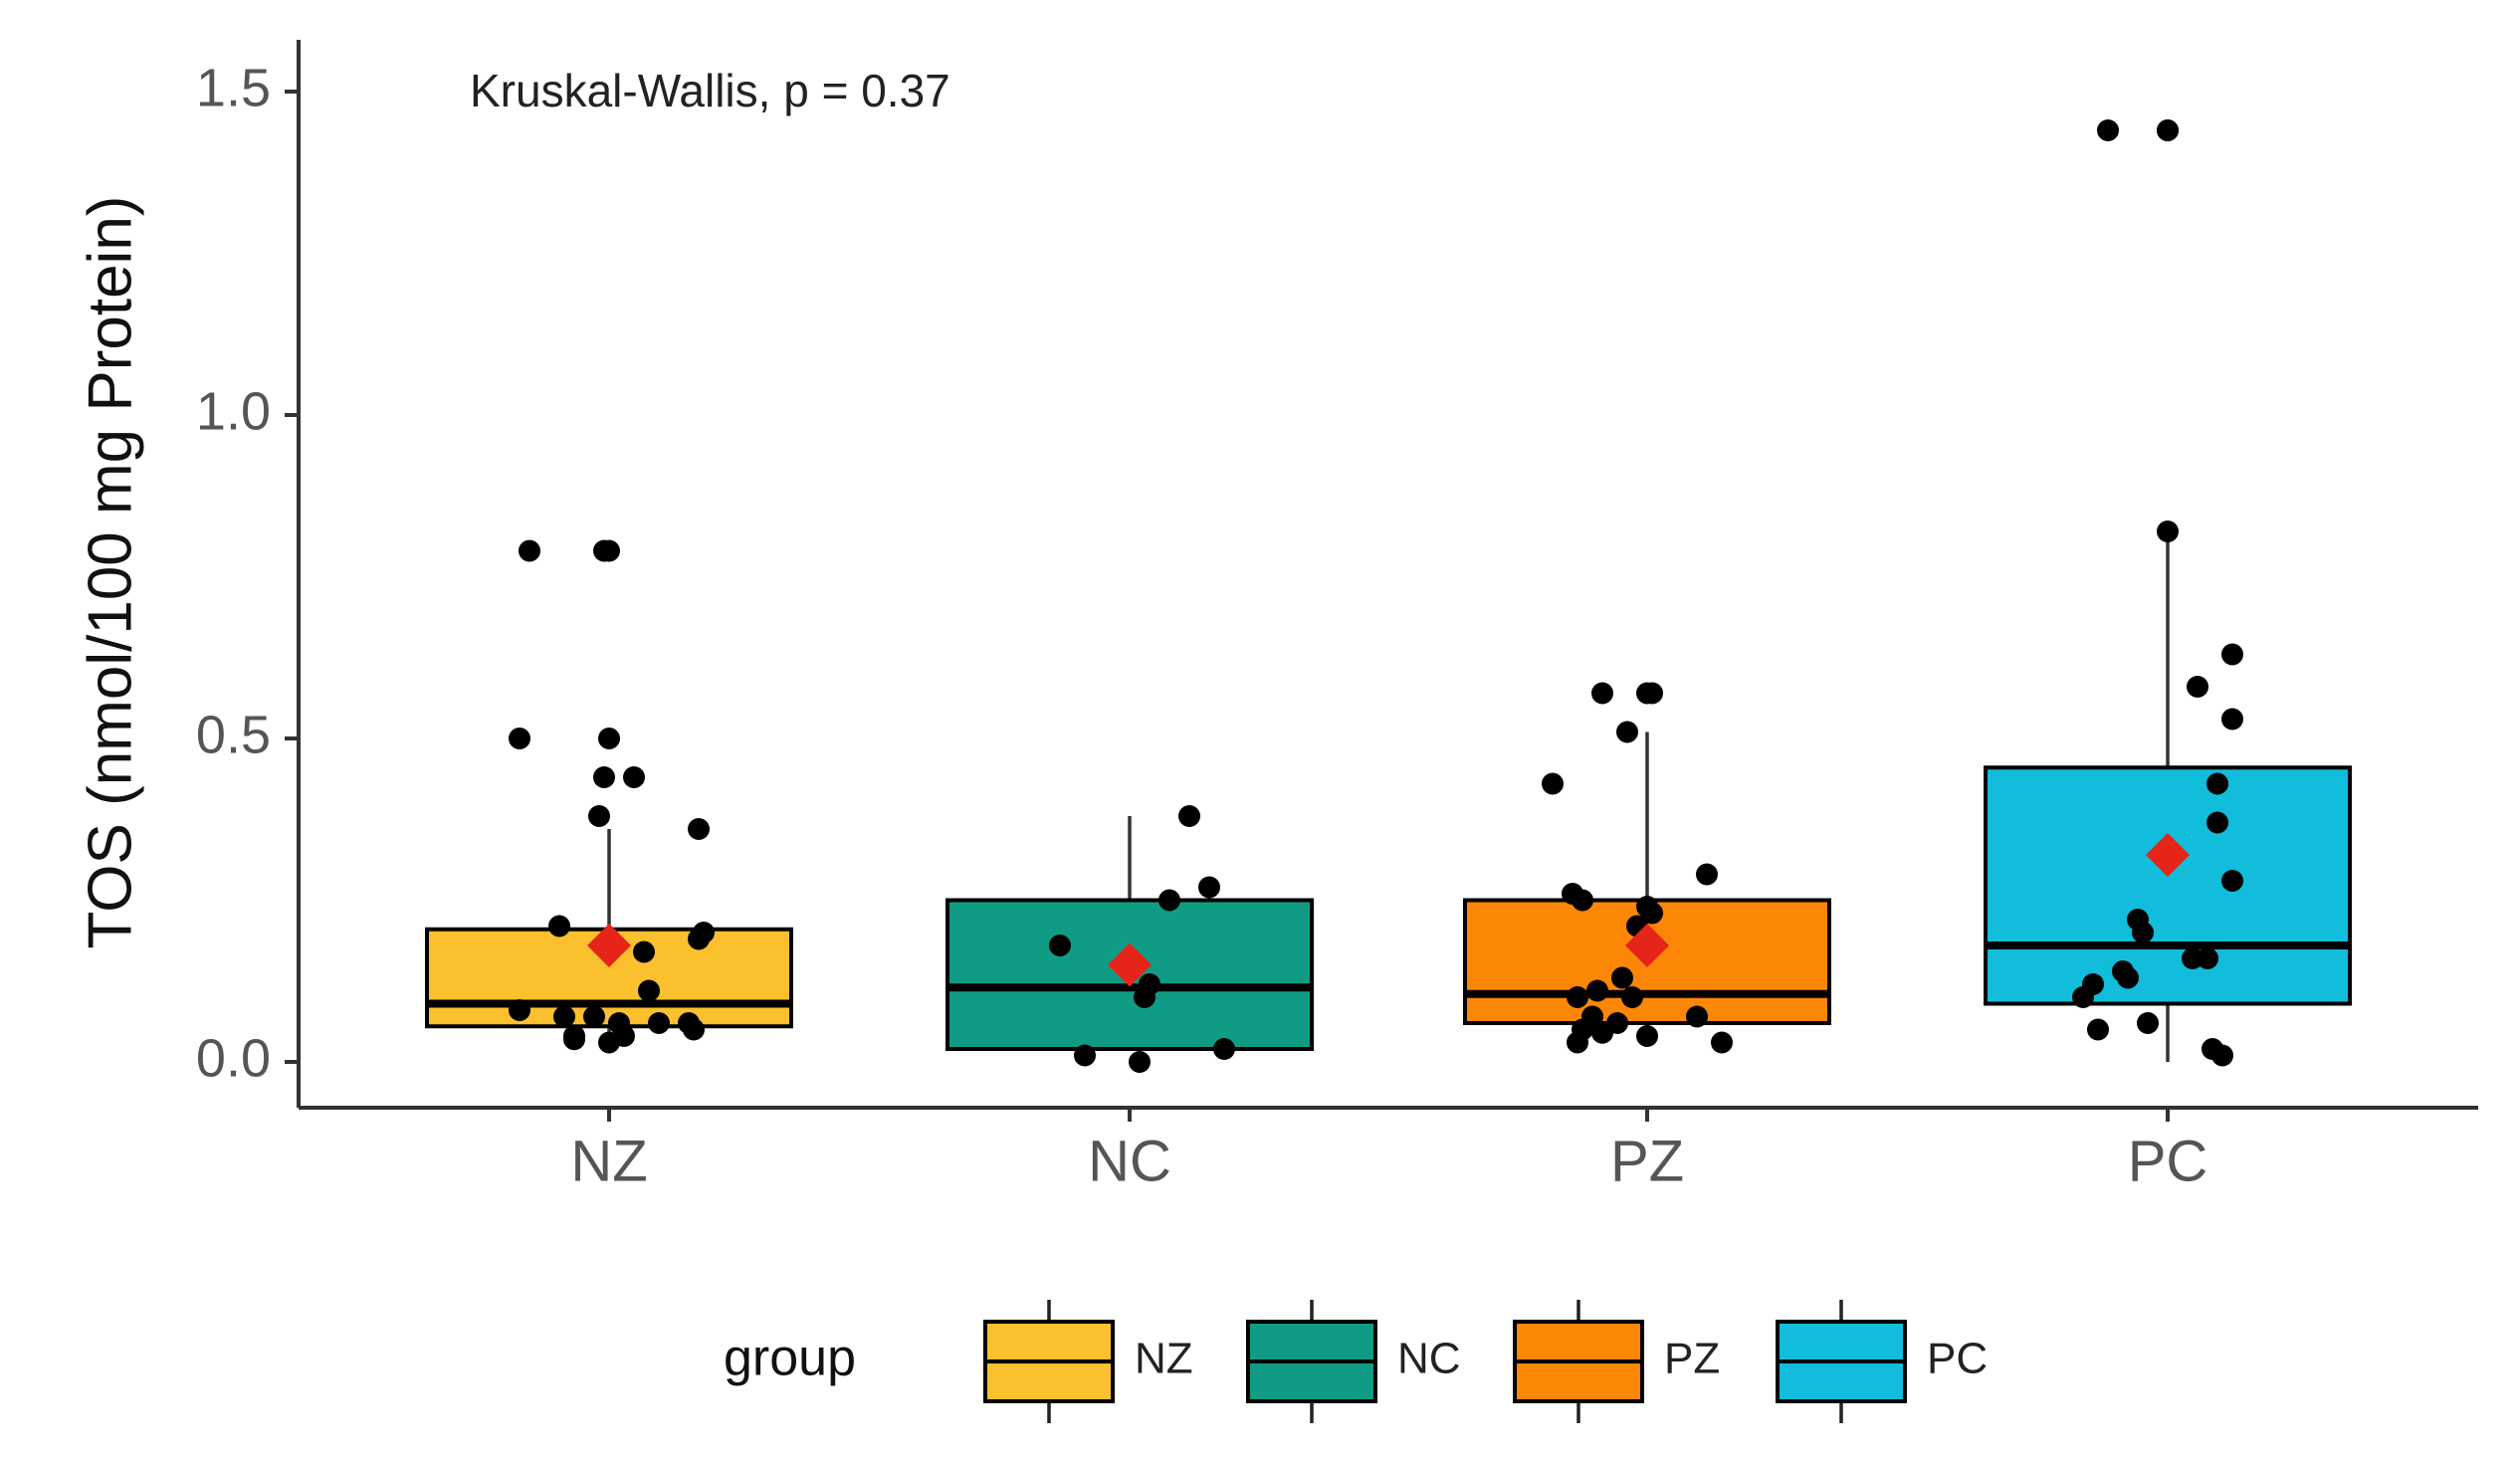 This screenshot has height=1461, width=2520. What do you see at coordinates (1882, 1361) in the screenshot?
I see `legend-item-pc: PC` at bounding box center [1882, 1361].